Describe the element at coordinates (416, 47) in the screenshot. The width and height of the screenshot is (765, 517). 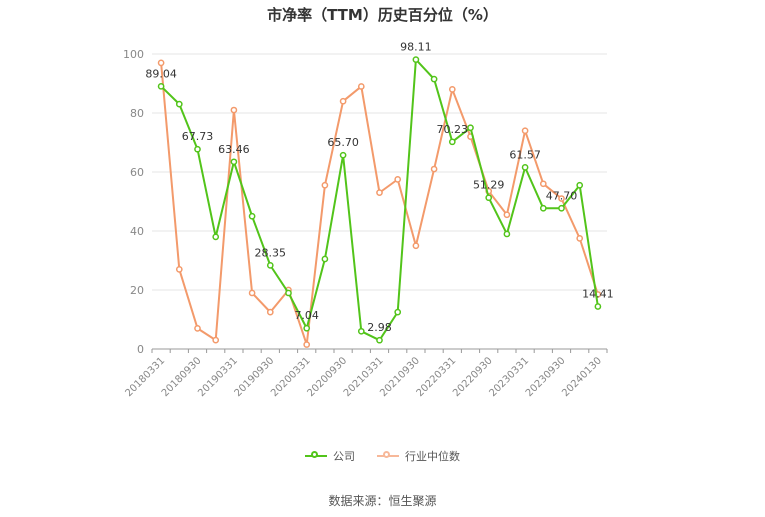
I see `data-label: 98.11` at that location.